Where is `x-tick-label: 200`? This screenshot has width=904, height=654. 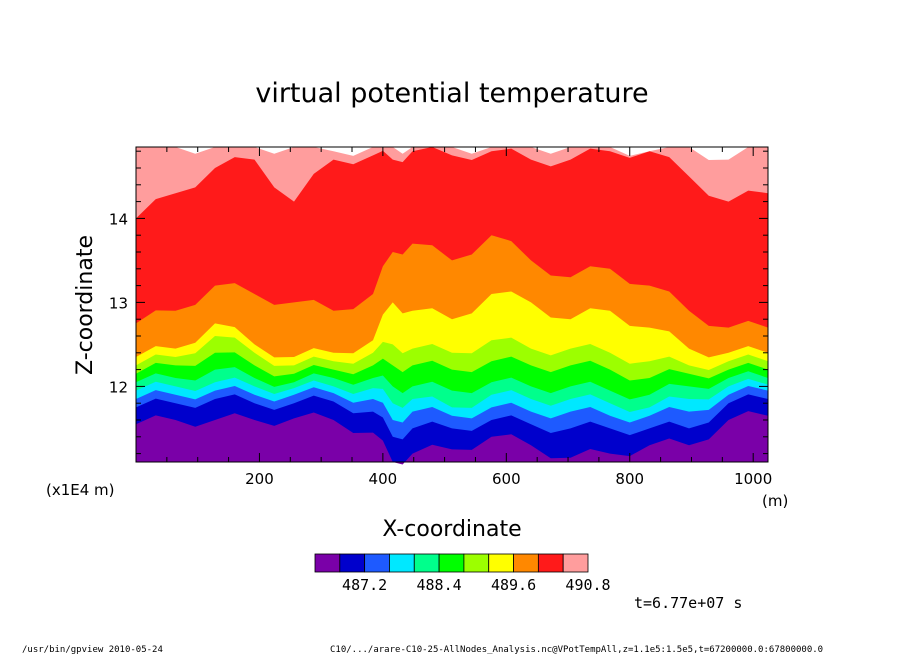
x-tick-label: 200 is located at coordinates (259, 479).